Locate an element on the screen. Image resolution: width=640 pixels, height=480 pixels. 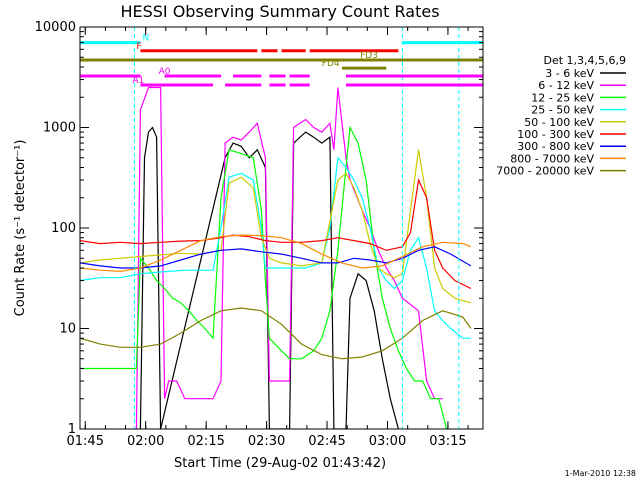
y-tick-label: 1000 is located at coordinates (59, 128).